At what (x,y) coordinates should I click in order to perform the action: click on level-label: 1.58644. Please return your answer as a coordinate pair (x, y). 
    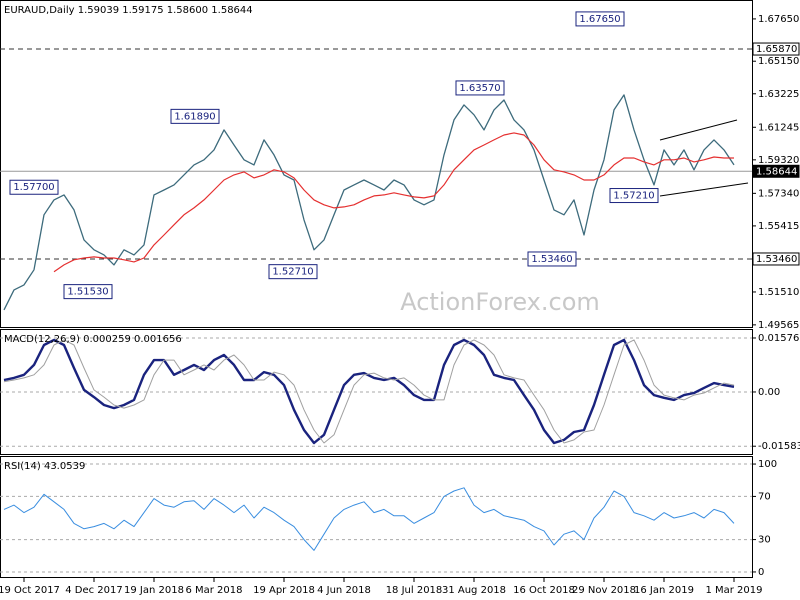
    Looking at the image, I should click on (776, 171).